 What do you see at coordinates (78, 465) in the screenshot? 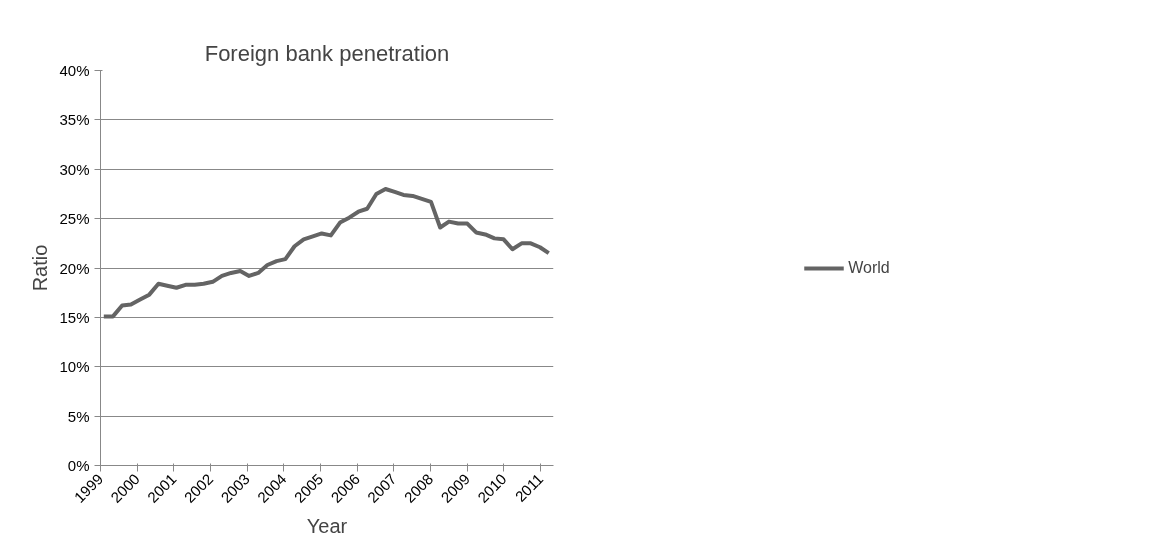
I see `y-tick-label: 0%` at bounding box center [78, 465].